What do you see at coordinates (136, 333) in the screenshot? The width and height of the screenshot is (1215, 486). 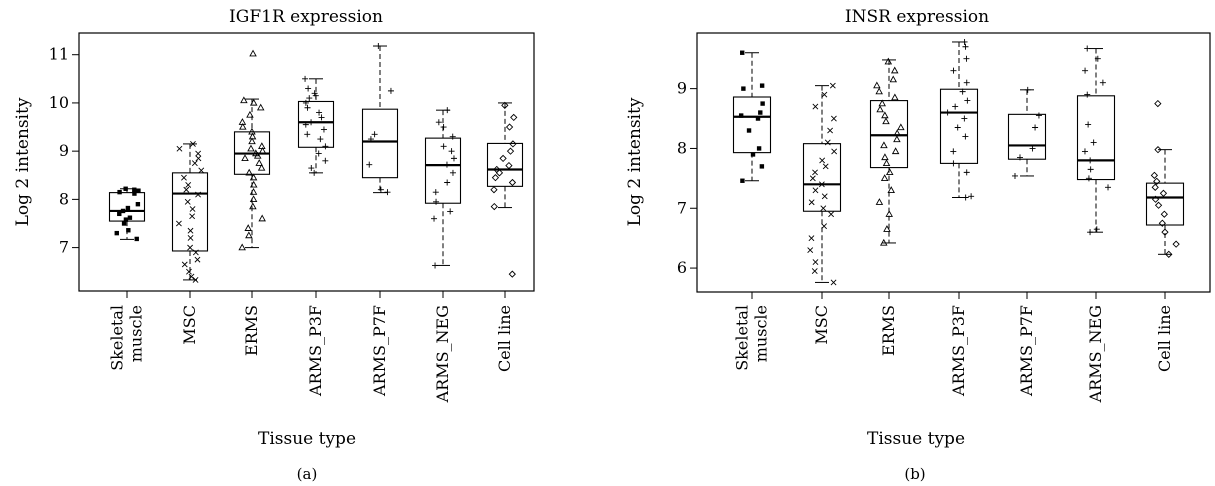 I see `x-category-label: muscle` at bounding box center [136, 333].